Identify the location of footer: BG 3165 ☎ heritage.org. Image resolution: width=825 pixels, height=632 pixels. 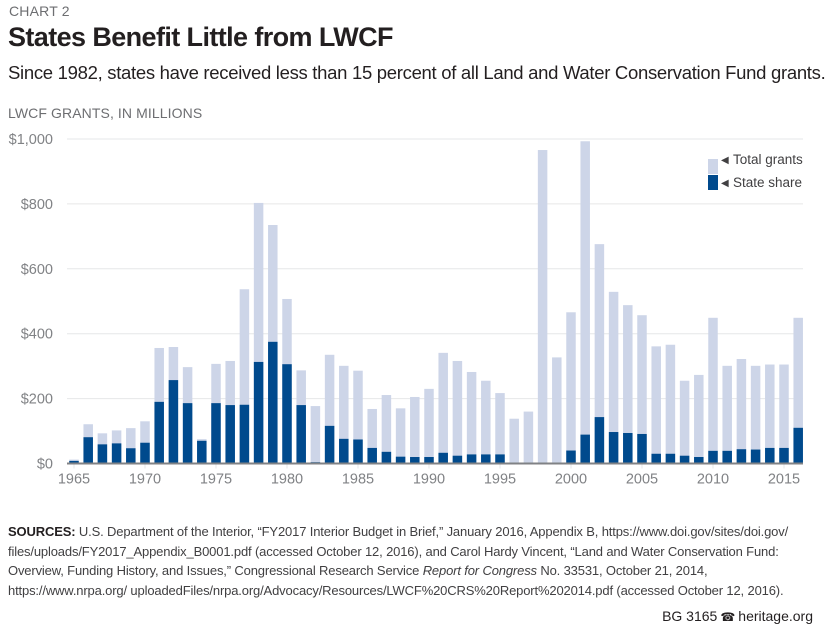
(737, 616).